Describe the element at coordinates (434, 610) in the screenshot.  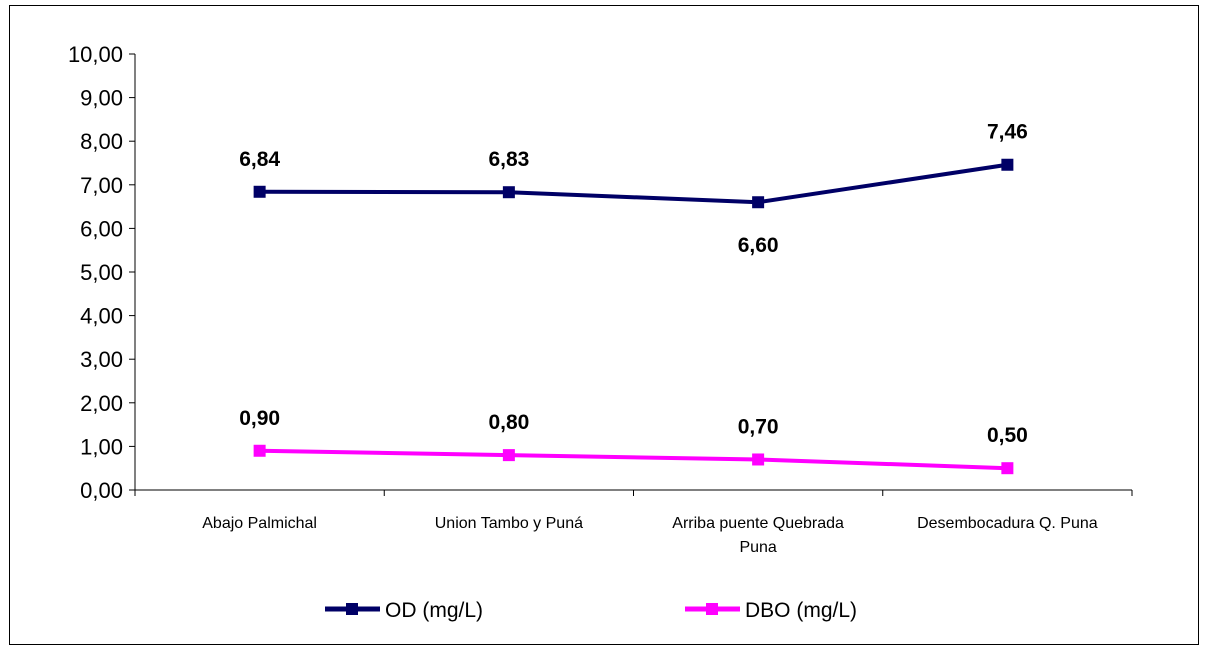
I see `legend-label: OD (mg/L)` at that location.